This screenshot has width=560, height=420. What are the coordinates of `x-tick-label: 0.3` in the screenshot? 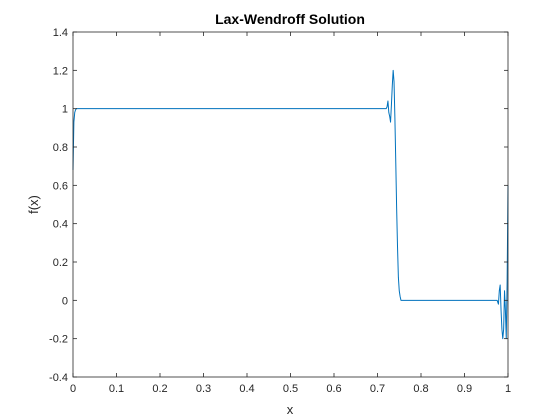 It's located at (203, 389).